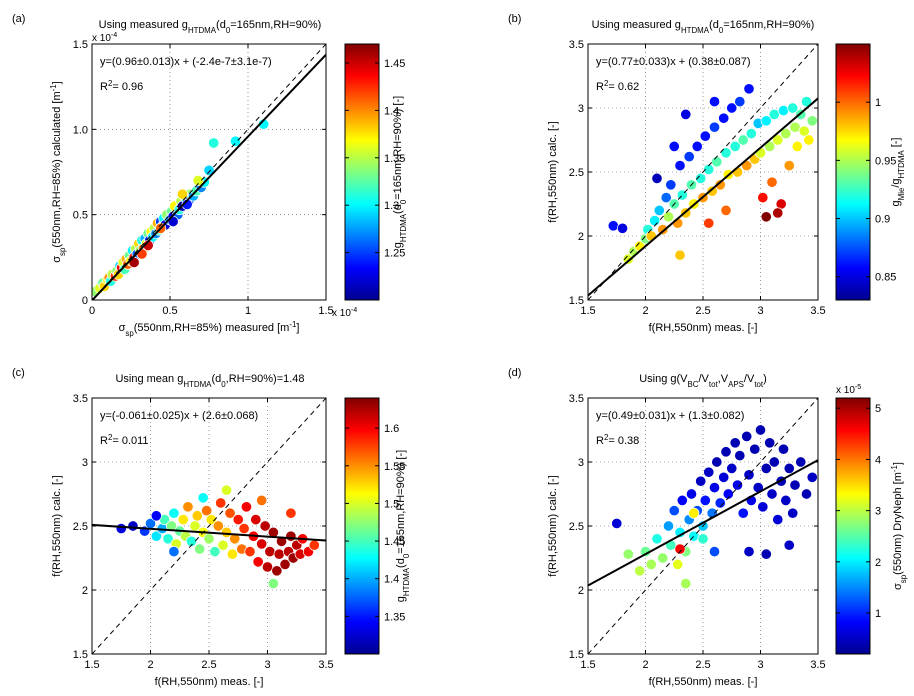 The height and width of the screenshot is (696, 914). I want to click on colorbar-tick-label: 4, so click(878, 460).